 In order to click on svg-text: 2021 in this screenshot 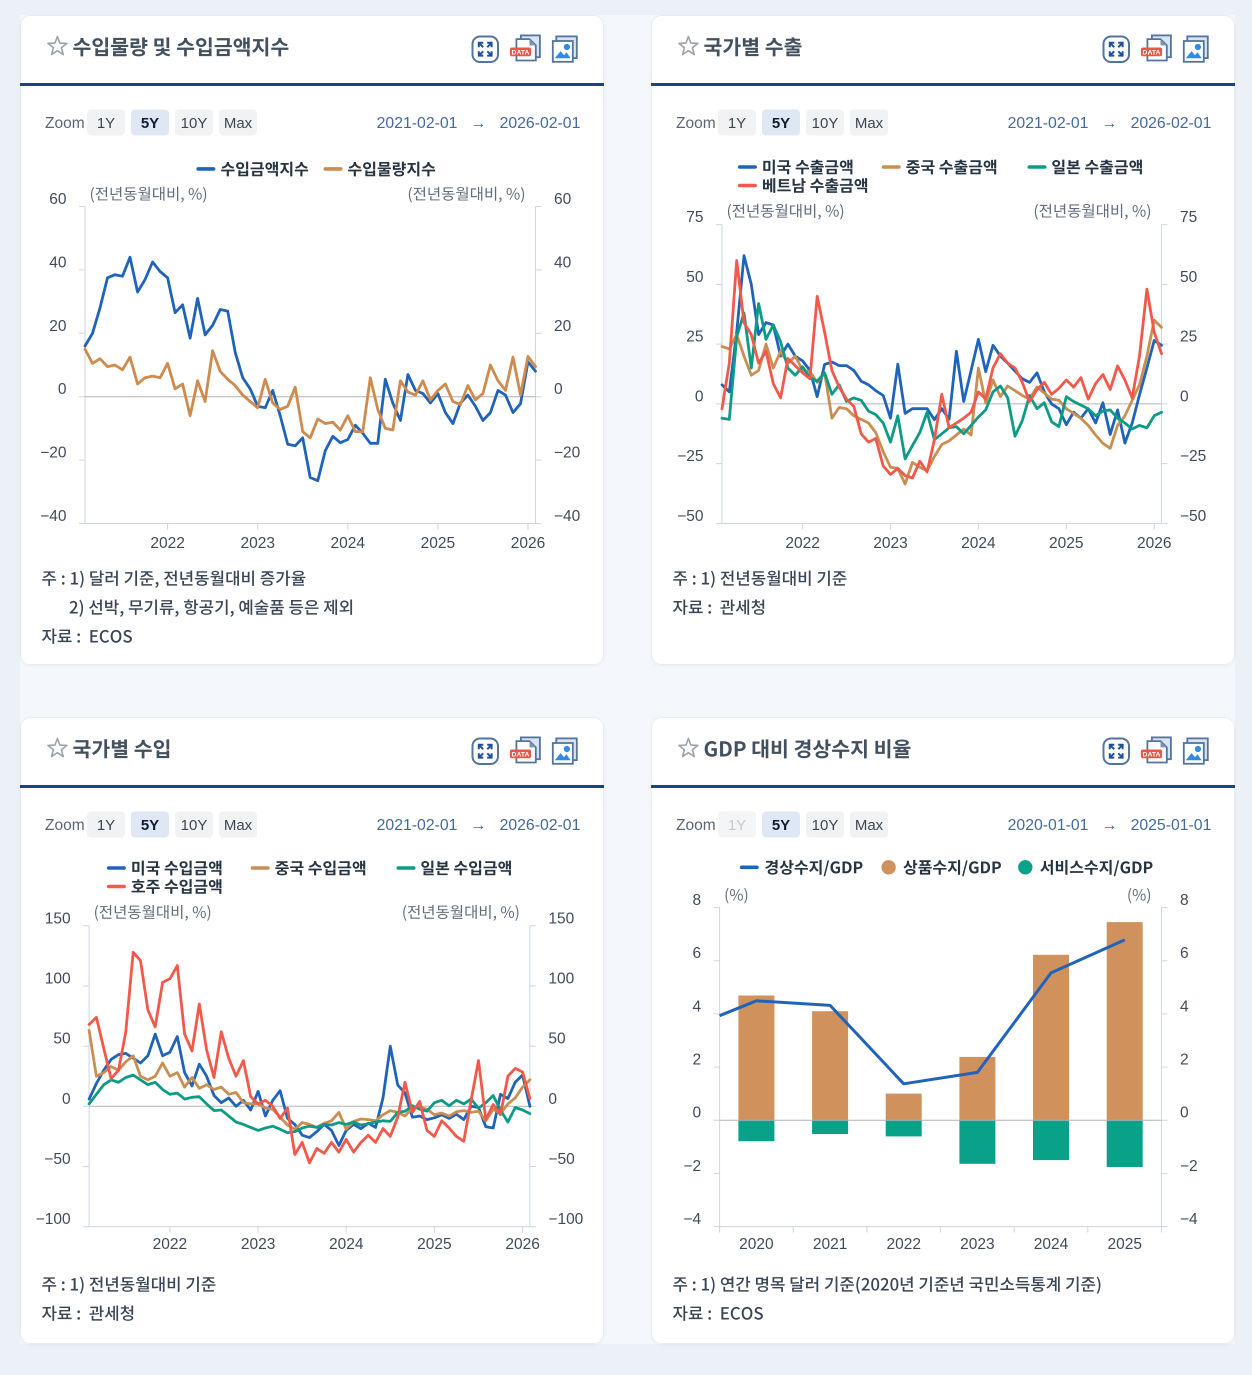, I will do `click(830, 1244)`.